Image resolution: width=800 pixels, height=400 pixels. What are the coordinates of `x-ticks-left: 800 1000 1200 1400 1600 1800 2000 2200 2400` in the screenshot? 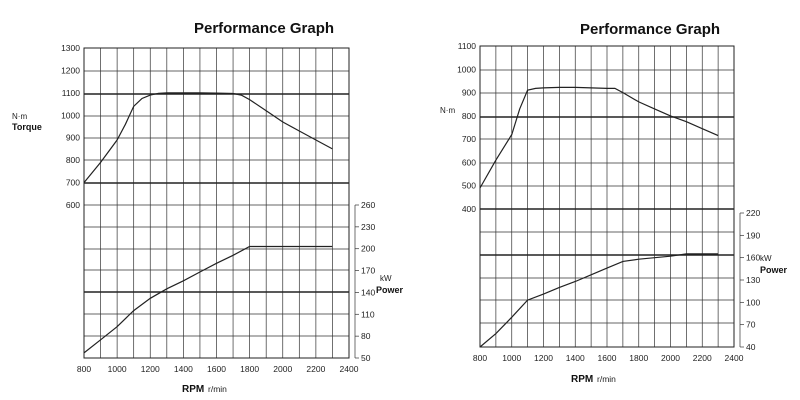 It's located at (218, 369).